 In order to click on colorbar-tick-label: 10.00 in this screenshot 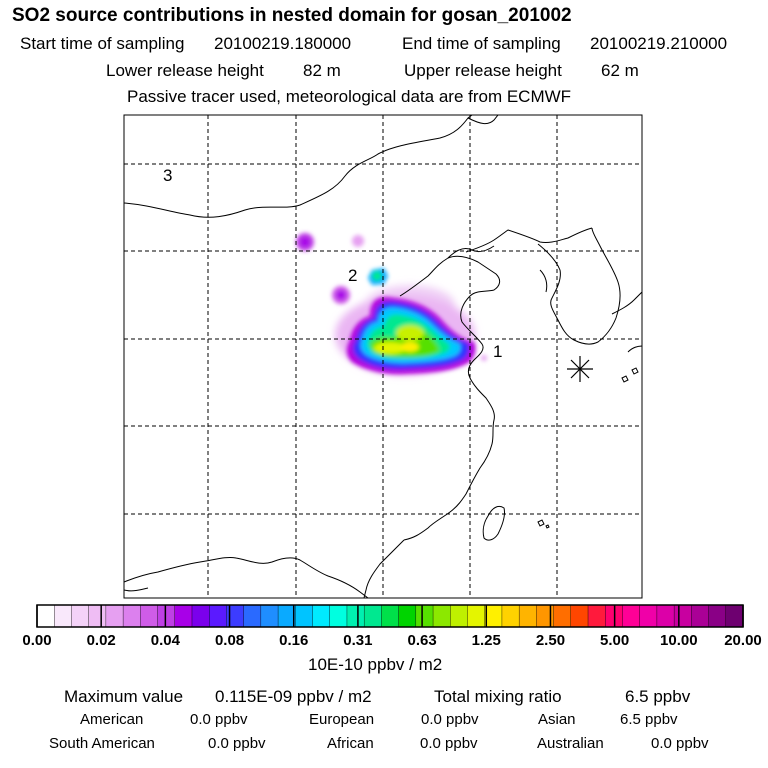, I will do `click(679, 640)`.